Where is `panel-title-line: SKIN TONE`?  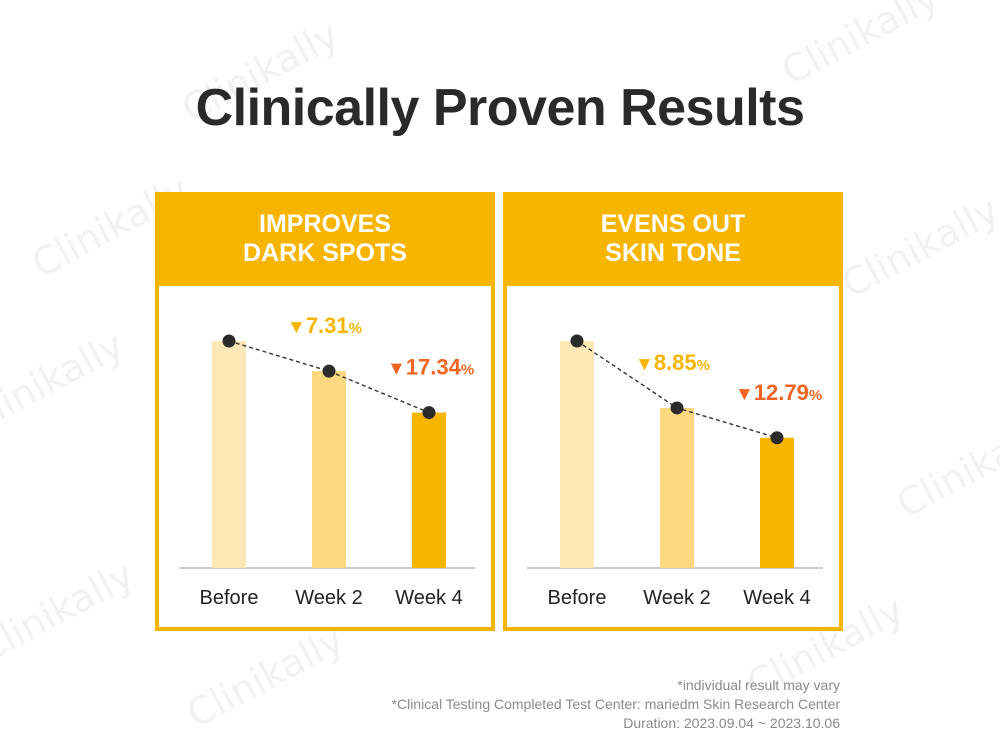 panel-title-line: SKIN TONE is located at coordinates (673, 253).